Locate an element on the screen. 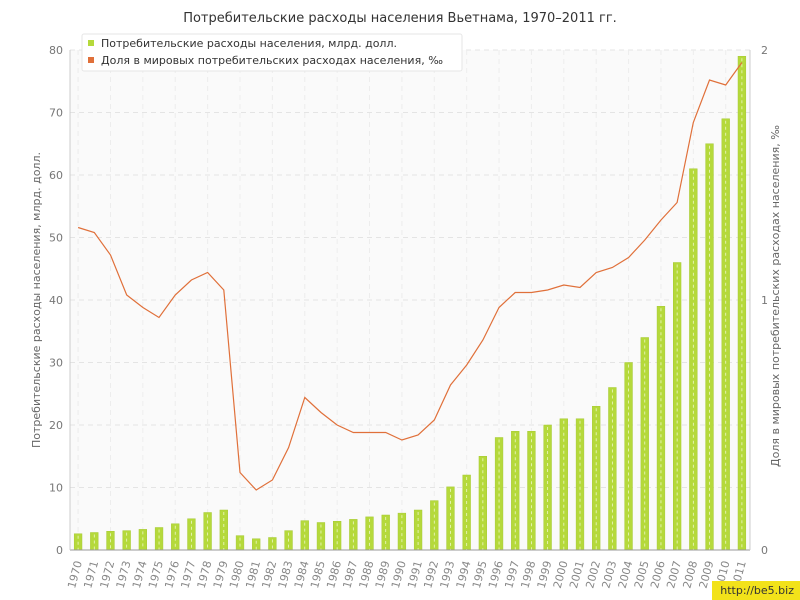 This screenshot has width=800, height=600. y-tick-label-right: 0 is located at coordinates (764, 550).